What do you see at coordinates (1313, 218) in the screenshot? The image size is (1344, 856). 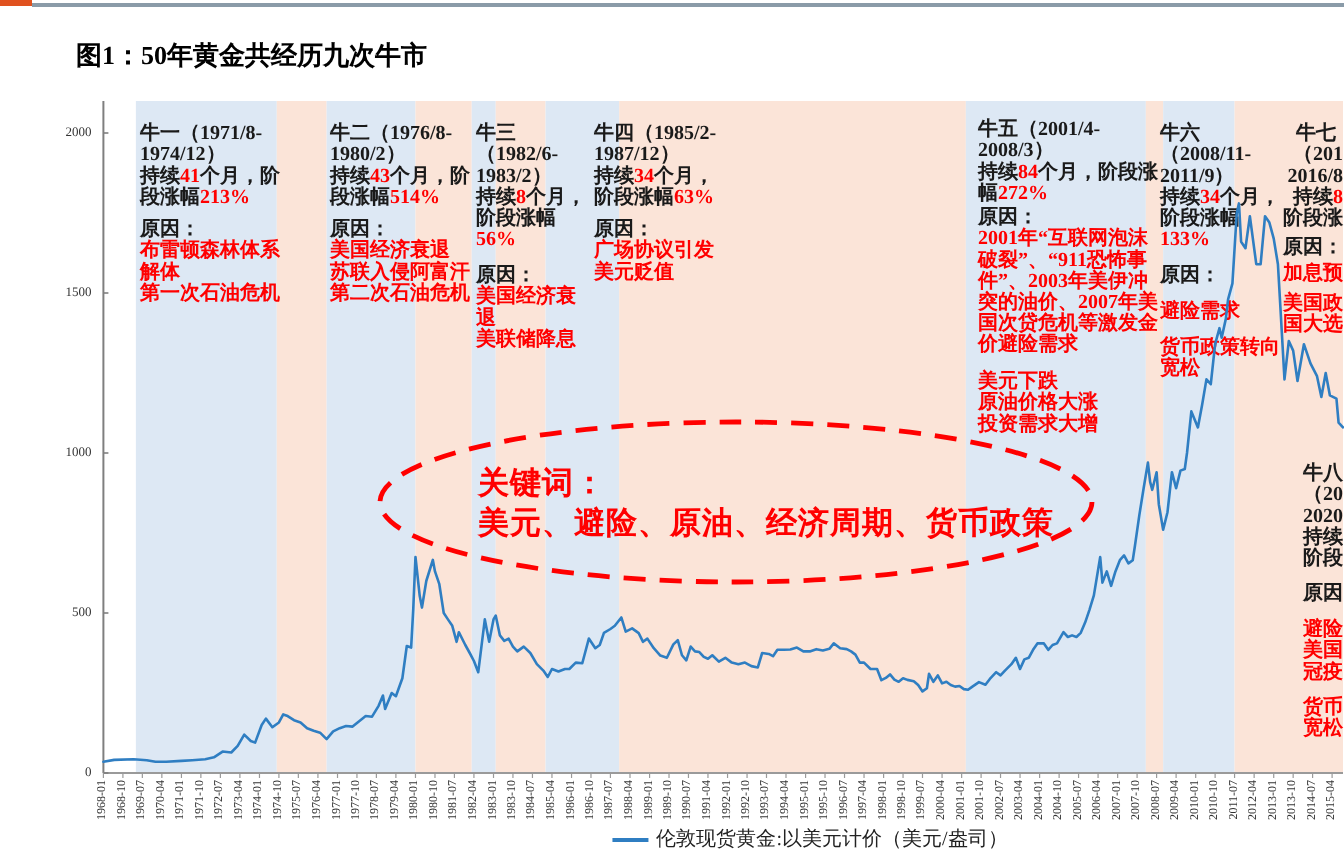 I see `annotation: 阶段涨` at bounding box center [1313, 218].